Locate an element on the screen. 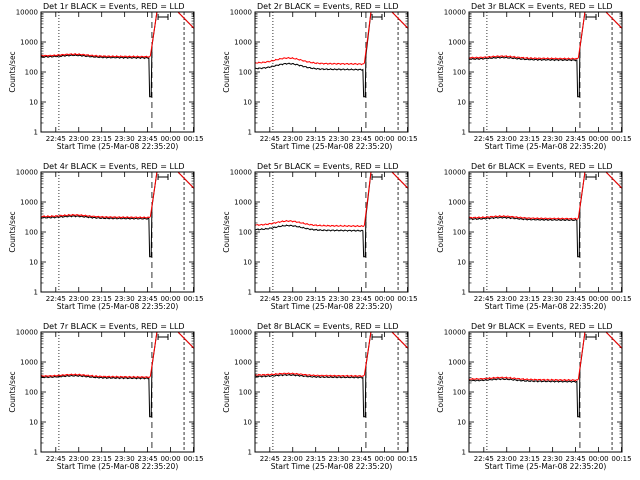  panel-title: Det 6r BLACK = Events, RED = LLD is located at coordinates (542, 166).